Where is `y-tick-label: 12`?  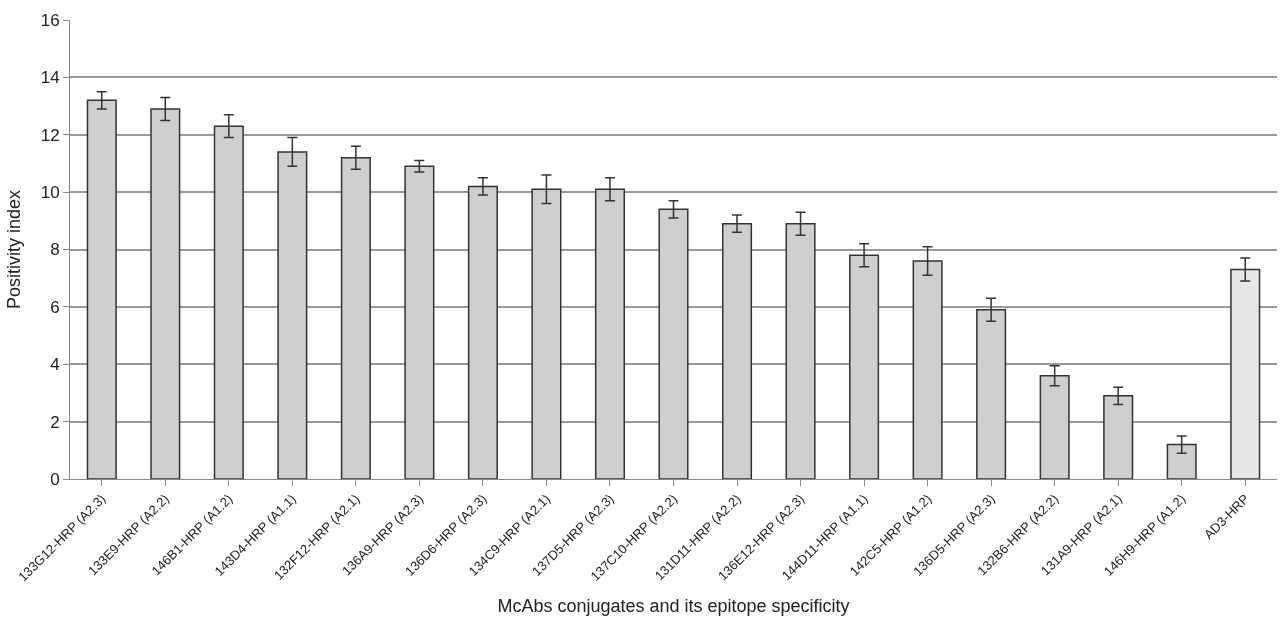
y-tick-label: 12 is located at coordinates (50, 135).